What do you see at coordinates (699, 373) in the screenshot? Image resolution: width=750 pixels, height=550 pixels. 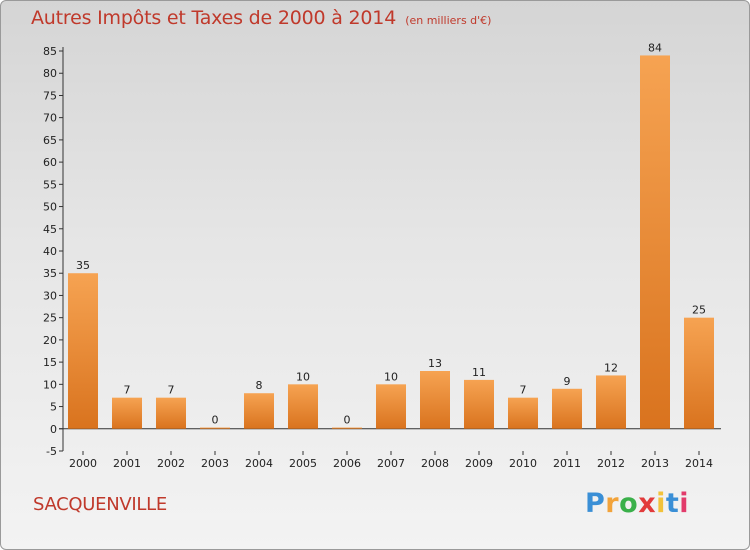 I see `bar-2014` at bounding box center [699, 373].